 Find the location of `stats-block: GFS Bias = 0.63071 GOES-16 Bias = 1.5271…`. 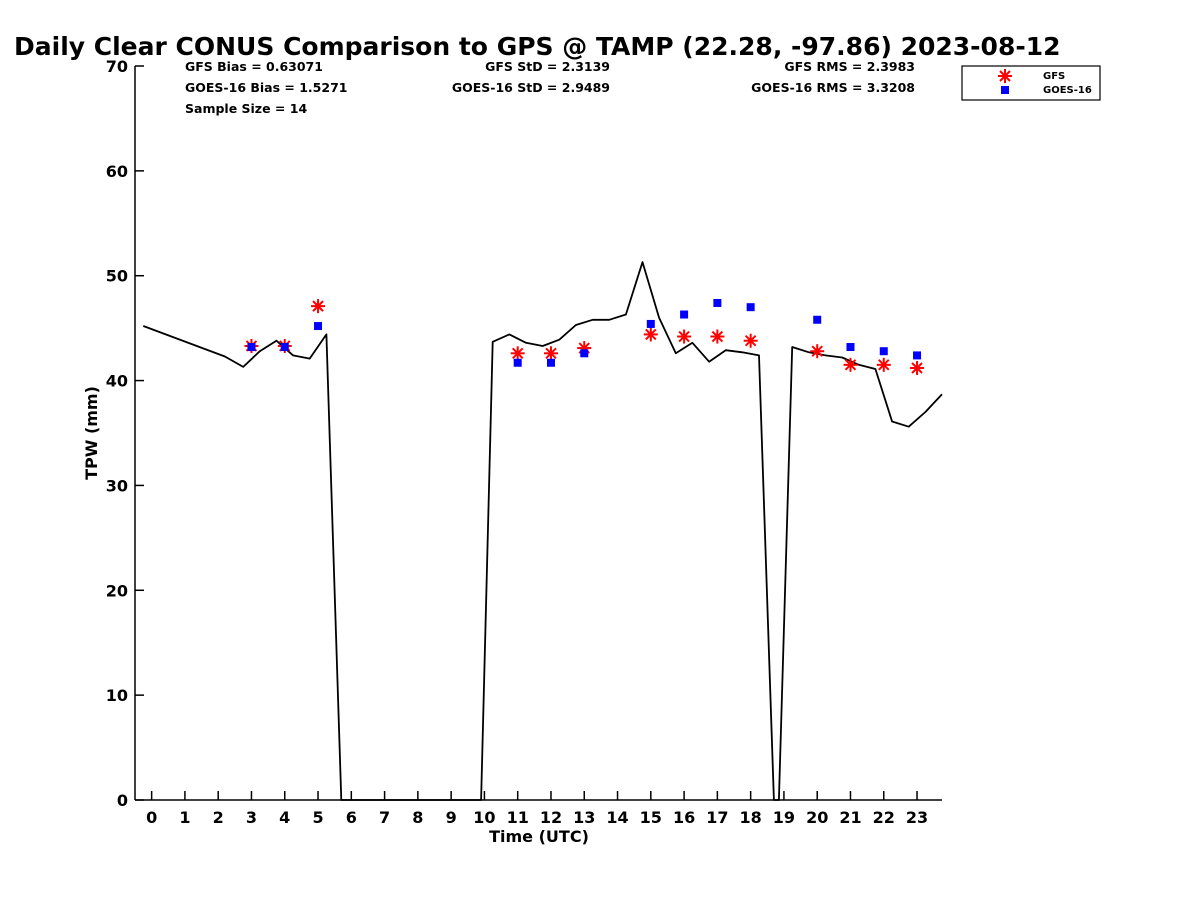

stats-block: GFS Bias = 0.63071 GOES-16 Bias = 1.5271… is located at coordinates (550, 87).